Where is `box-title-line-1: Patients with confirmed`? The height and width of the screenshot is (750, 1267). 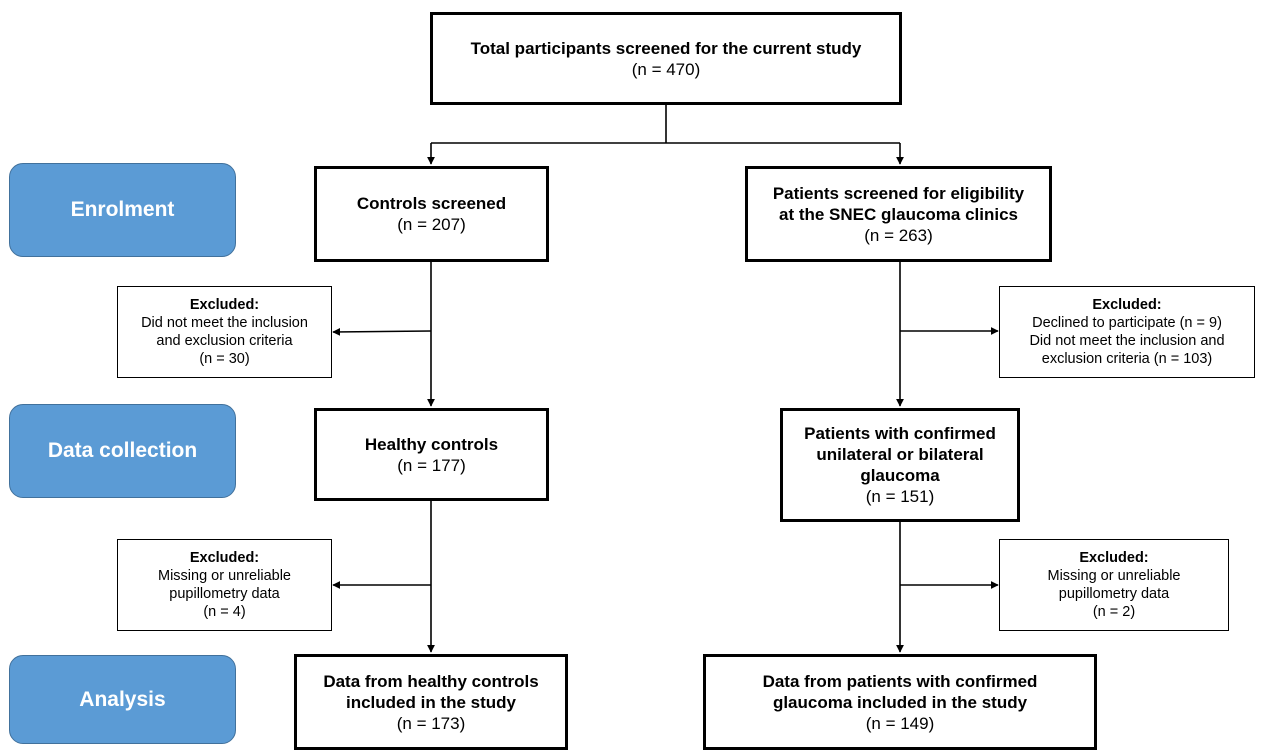
box-title-line-1: Patients with confirmed is located at coordinates (900, 433).